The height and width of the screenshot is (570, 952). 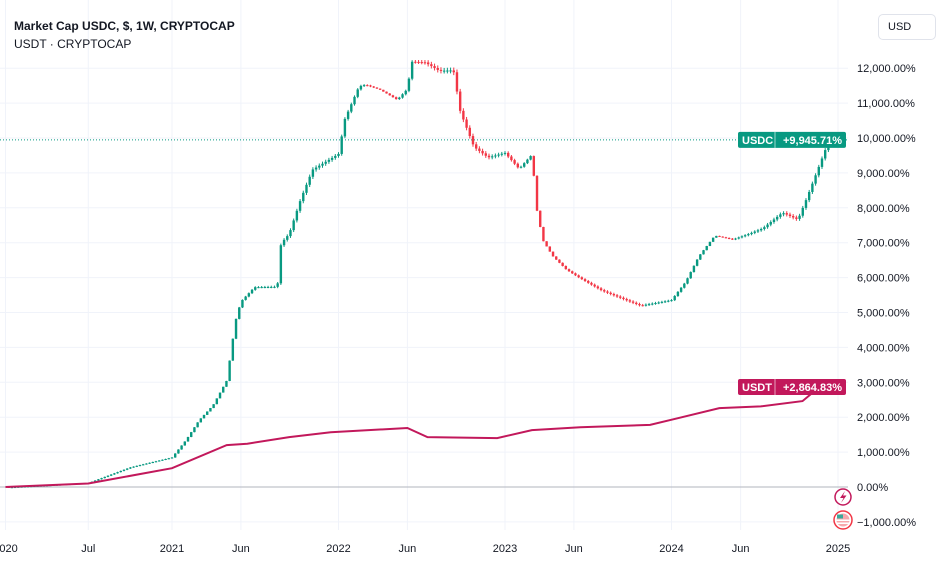 I want to click on lightning-event-icon, so click(x=843, y=497).